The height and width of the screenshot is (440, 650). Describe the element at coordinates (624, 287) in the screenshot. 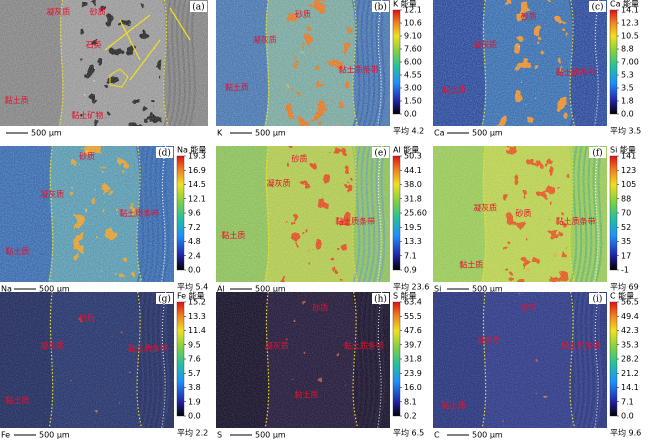

I see `mean-label: 平均 69` at that location.